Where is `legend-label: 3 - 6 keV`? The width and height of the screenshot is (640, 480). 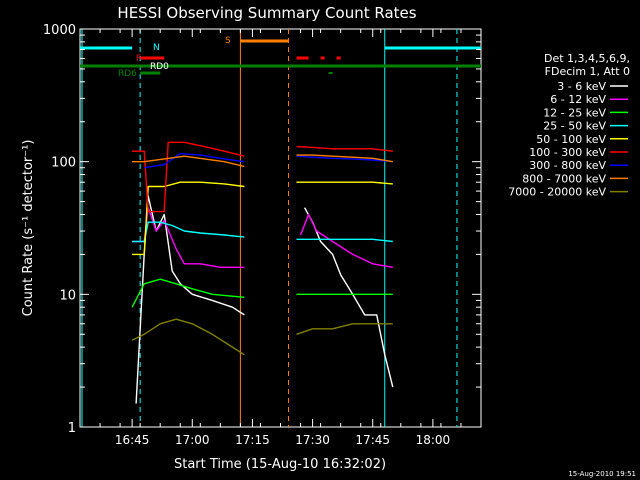
legend-label: 3 - 6 keV is located at coordinates (581, 86).